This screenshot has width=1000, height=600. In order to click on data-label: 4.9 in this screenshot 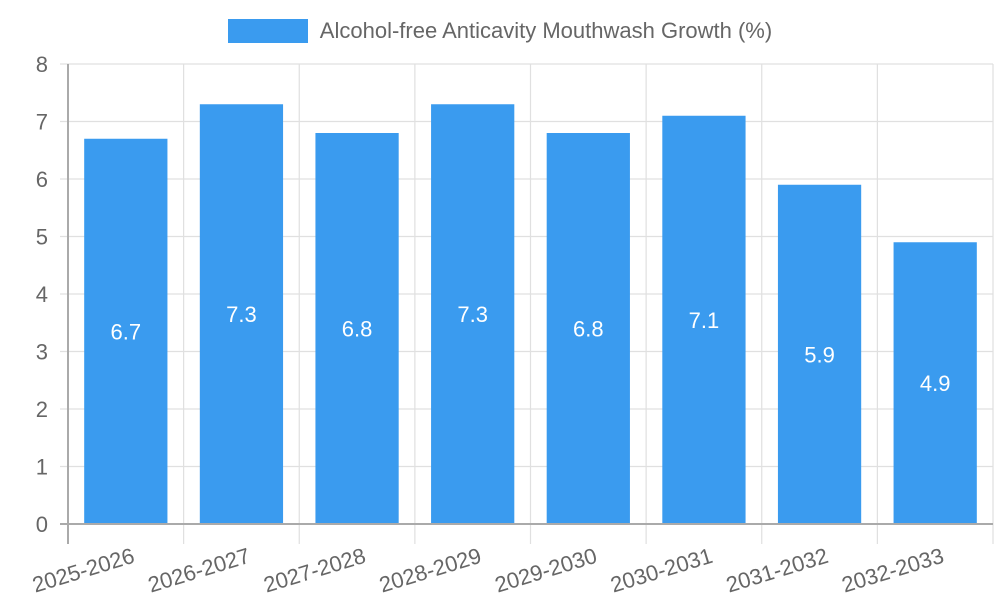, I will do `click(935, 383)`.